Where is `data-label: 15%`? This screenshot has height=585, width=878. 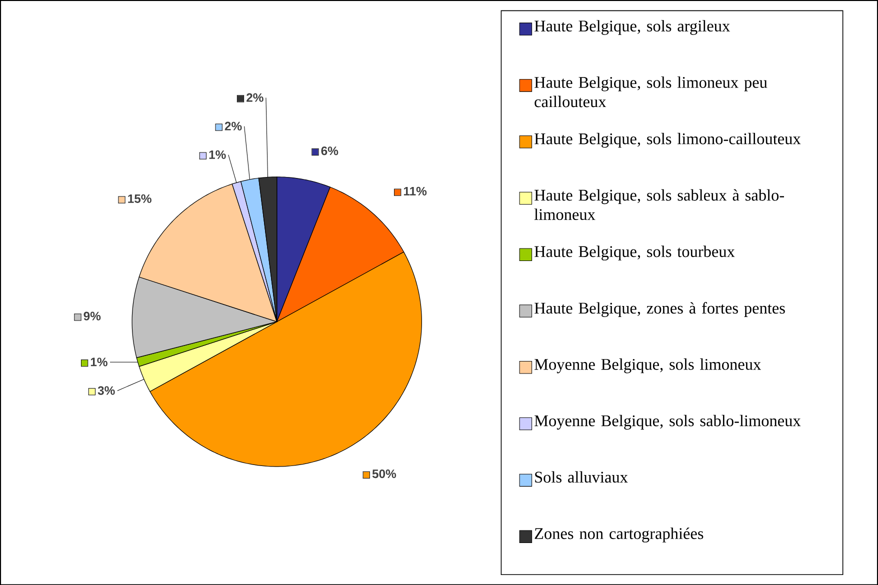
data-label: 15% is located at coordinates (140, 198).